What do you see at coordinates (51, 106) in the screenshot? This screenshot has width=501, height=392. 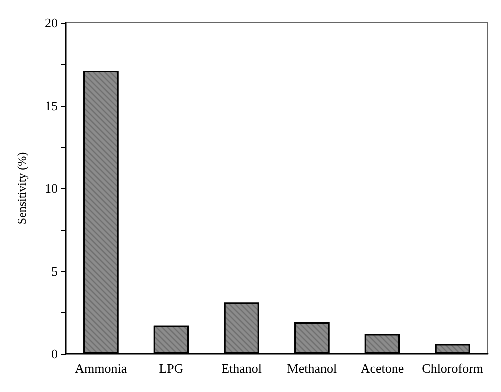 I see `y-tick-label: 15` at bounding box center [51, 106].